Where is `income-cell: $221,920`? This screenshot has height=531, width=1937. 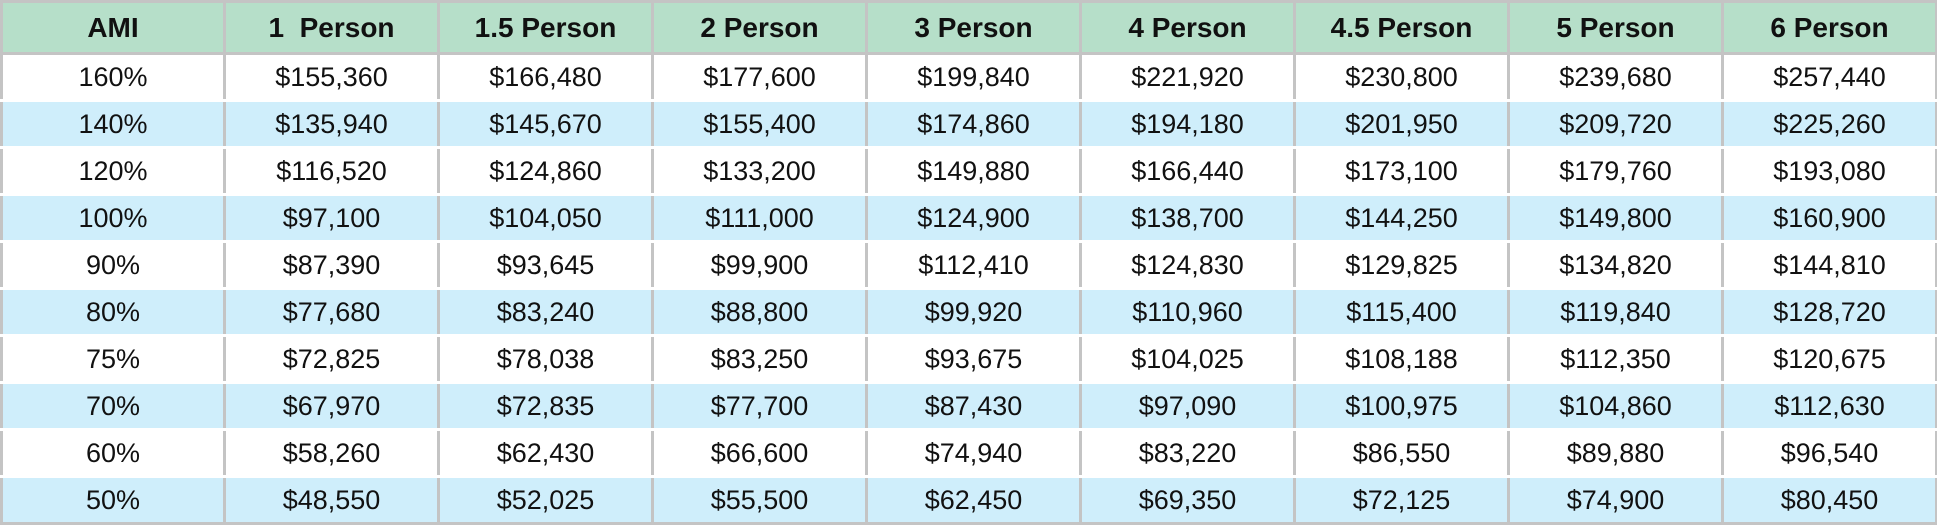
income-cell: $221,920 is located at coordinates (1187, 77).